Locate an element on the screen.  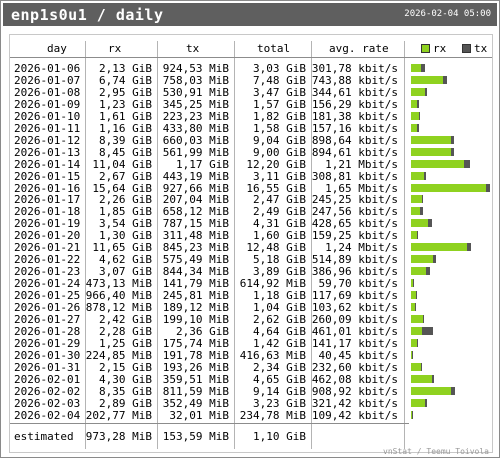
cell-rate: 103,62 kbit/s is located at coordinates (354, 307).